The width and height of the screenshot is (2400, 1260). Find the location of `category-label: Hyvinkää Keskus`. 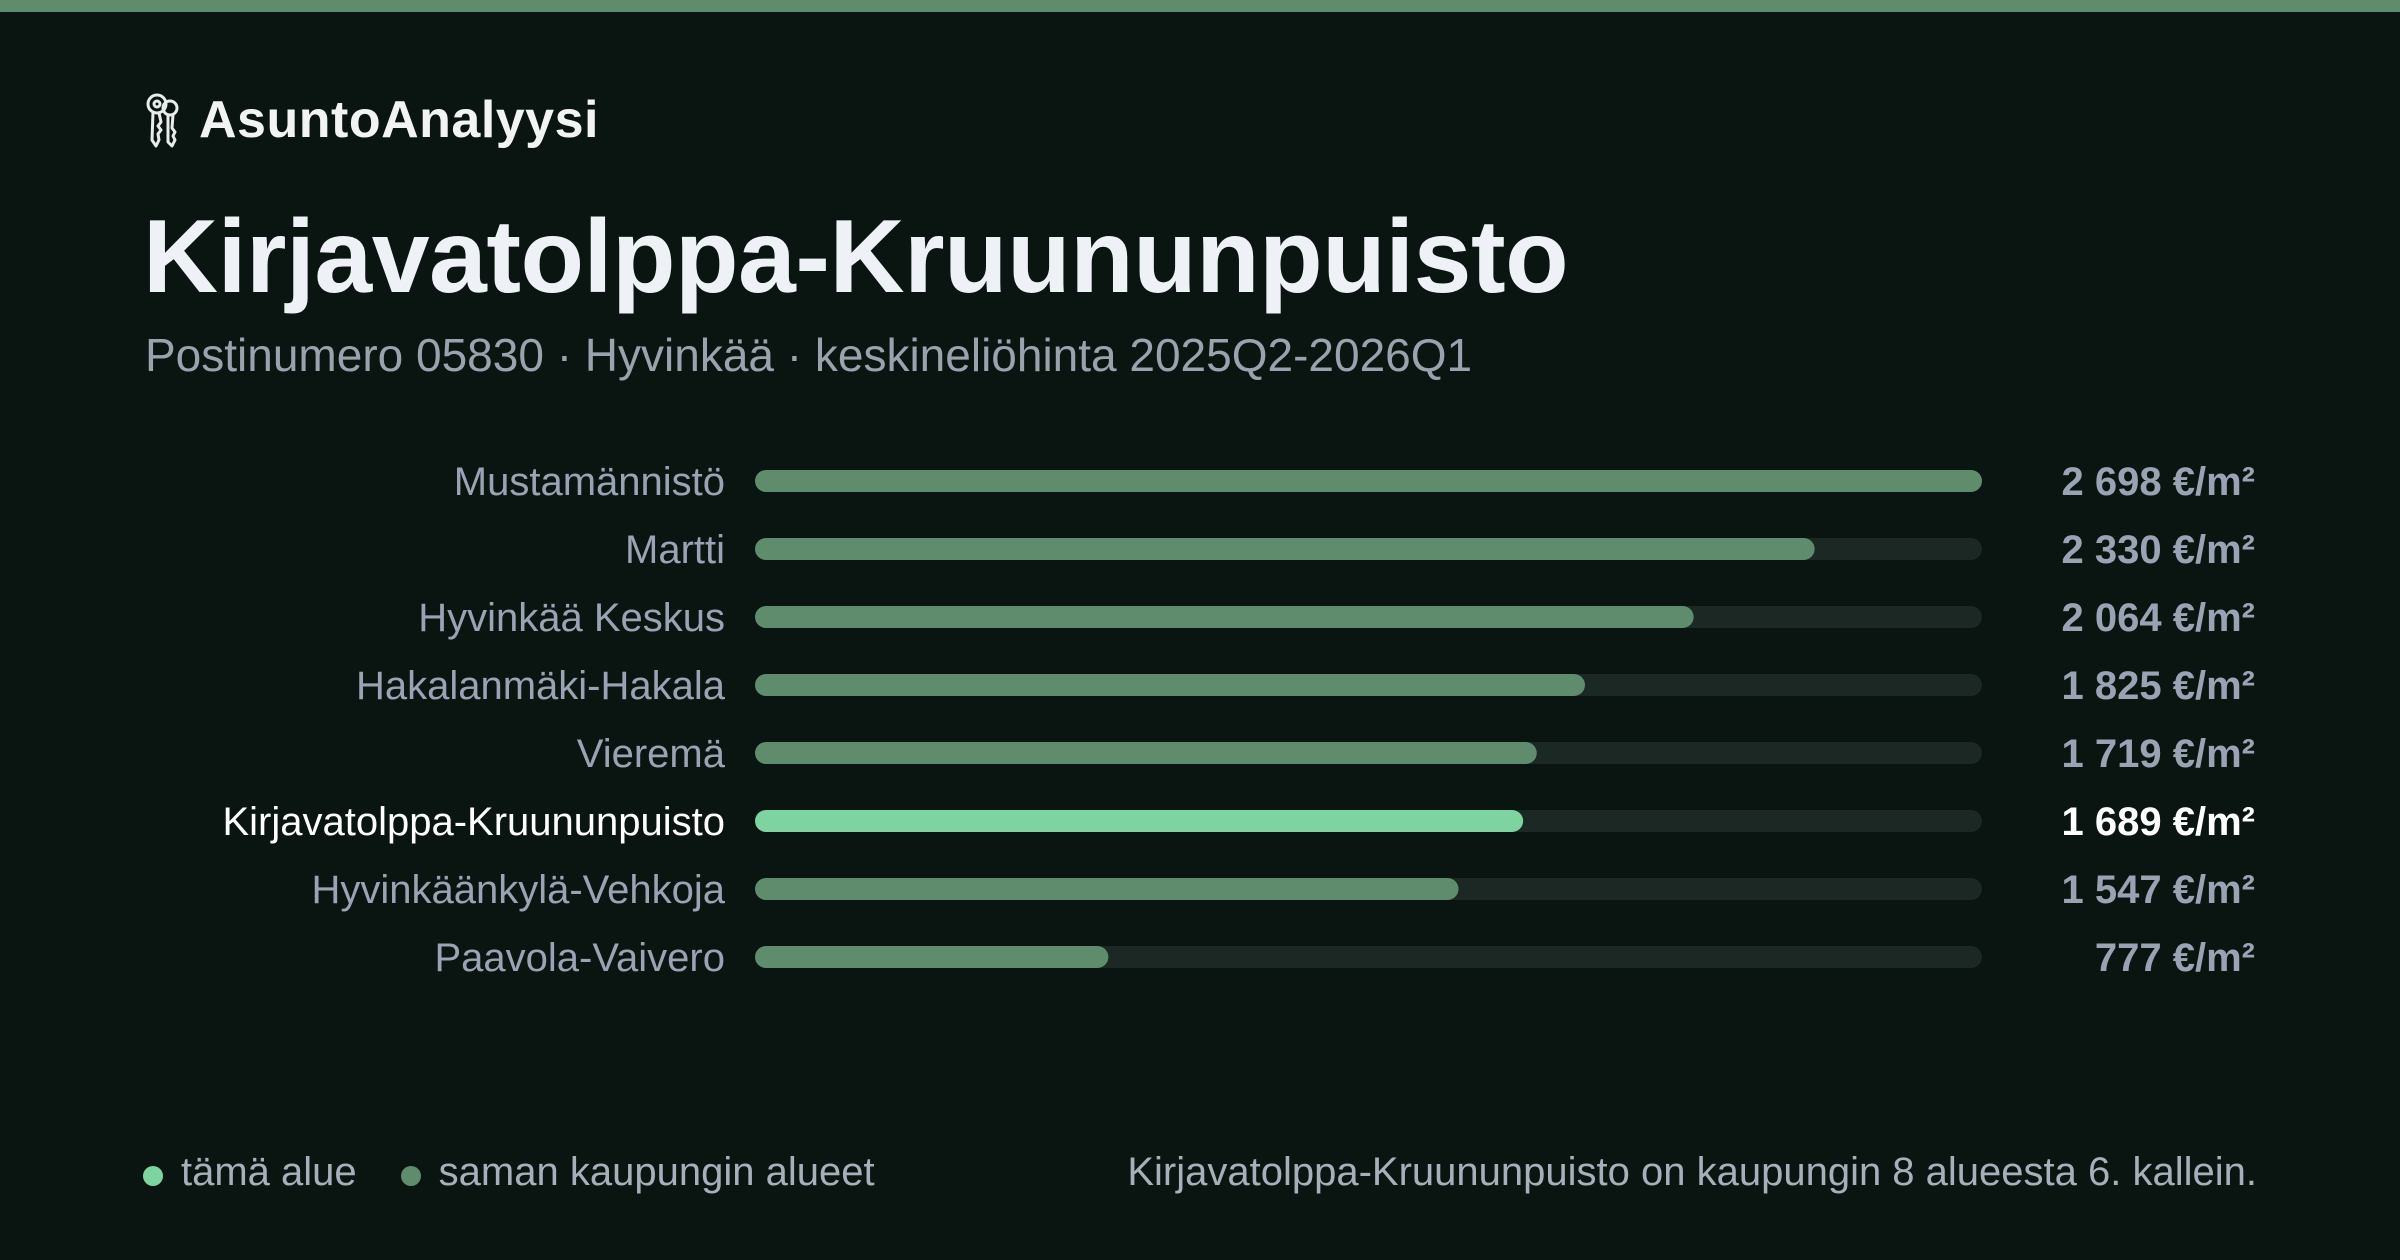

category-label: Hyvinkää Keskus is located at coordinates (571, 618).